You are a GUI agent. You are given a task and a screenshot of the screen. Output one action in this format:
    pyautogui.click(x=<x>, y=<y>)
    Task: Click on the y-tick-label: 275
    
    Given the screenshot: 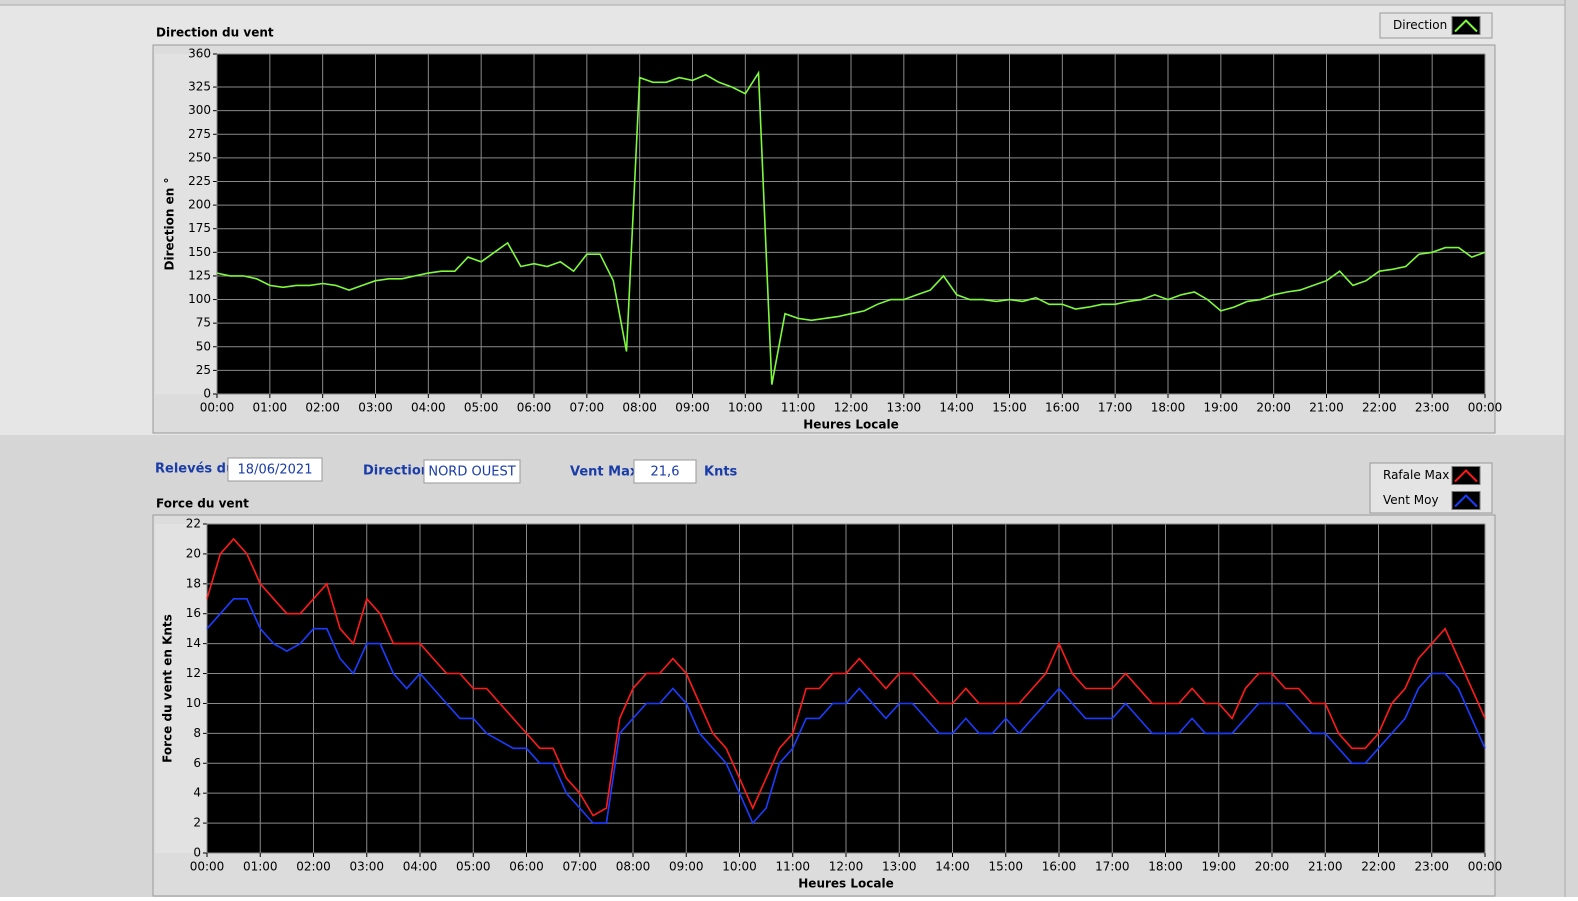 What is the action you would take?
    pyautogui.click(x=199, y=134)
    